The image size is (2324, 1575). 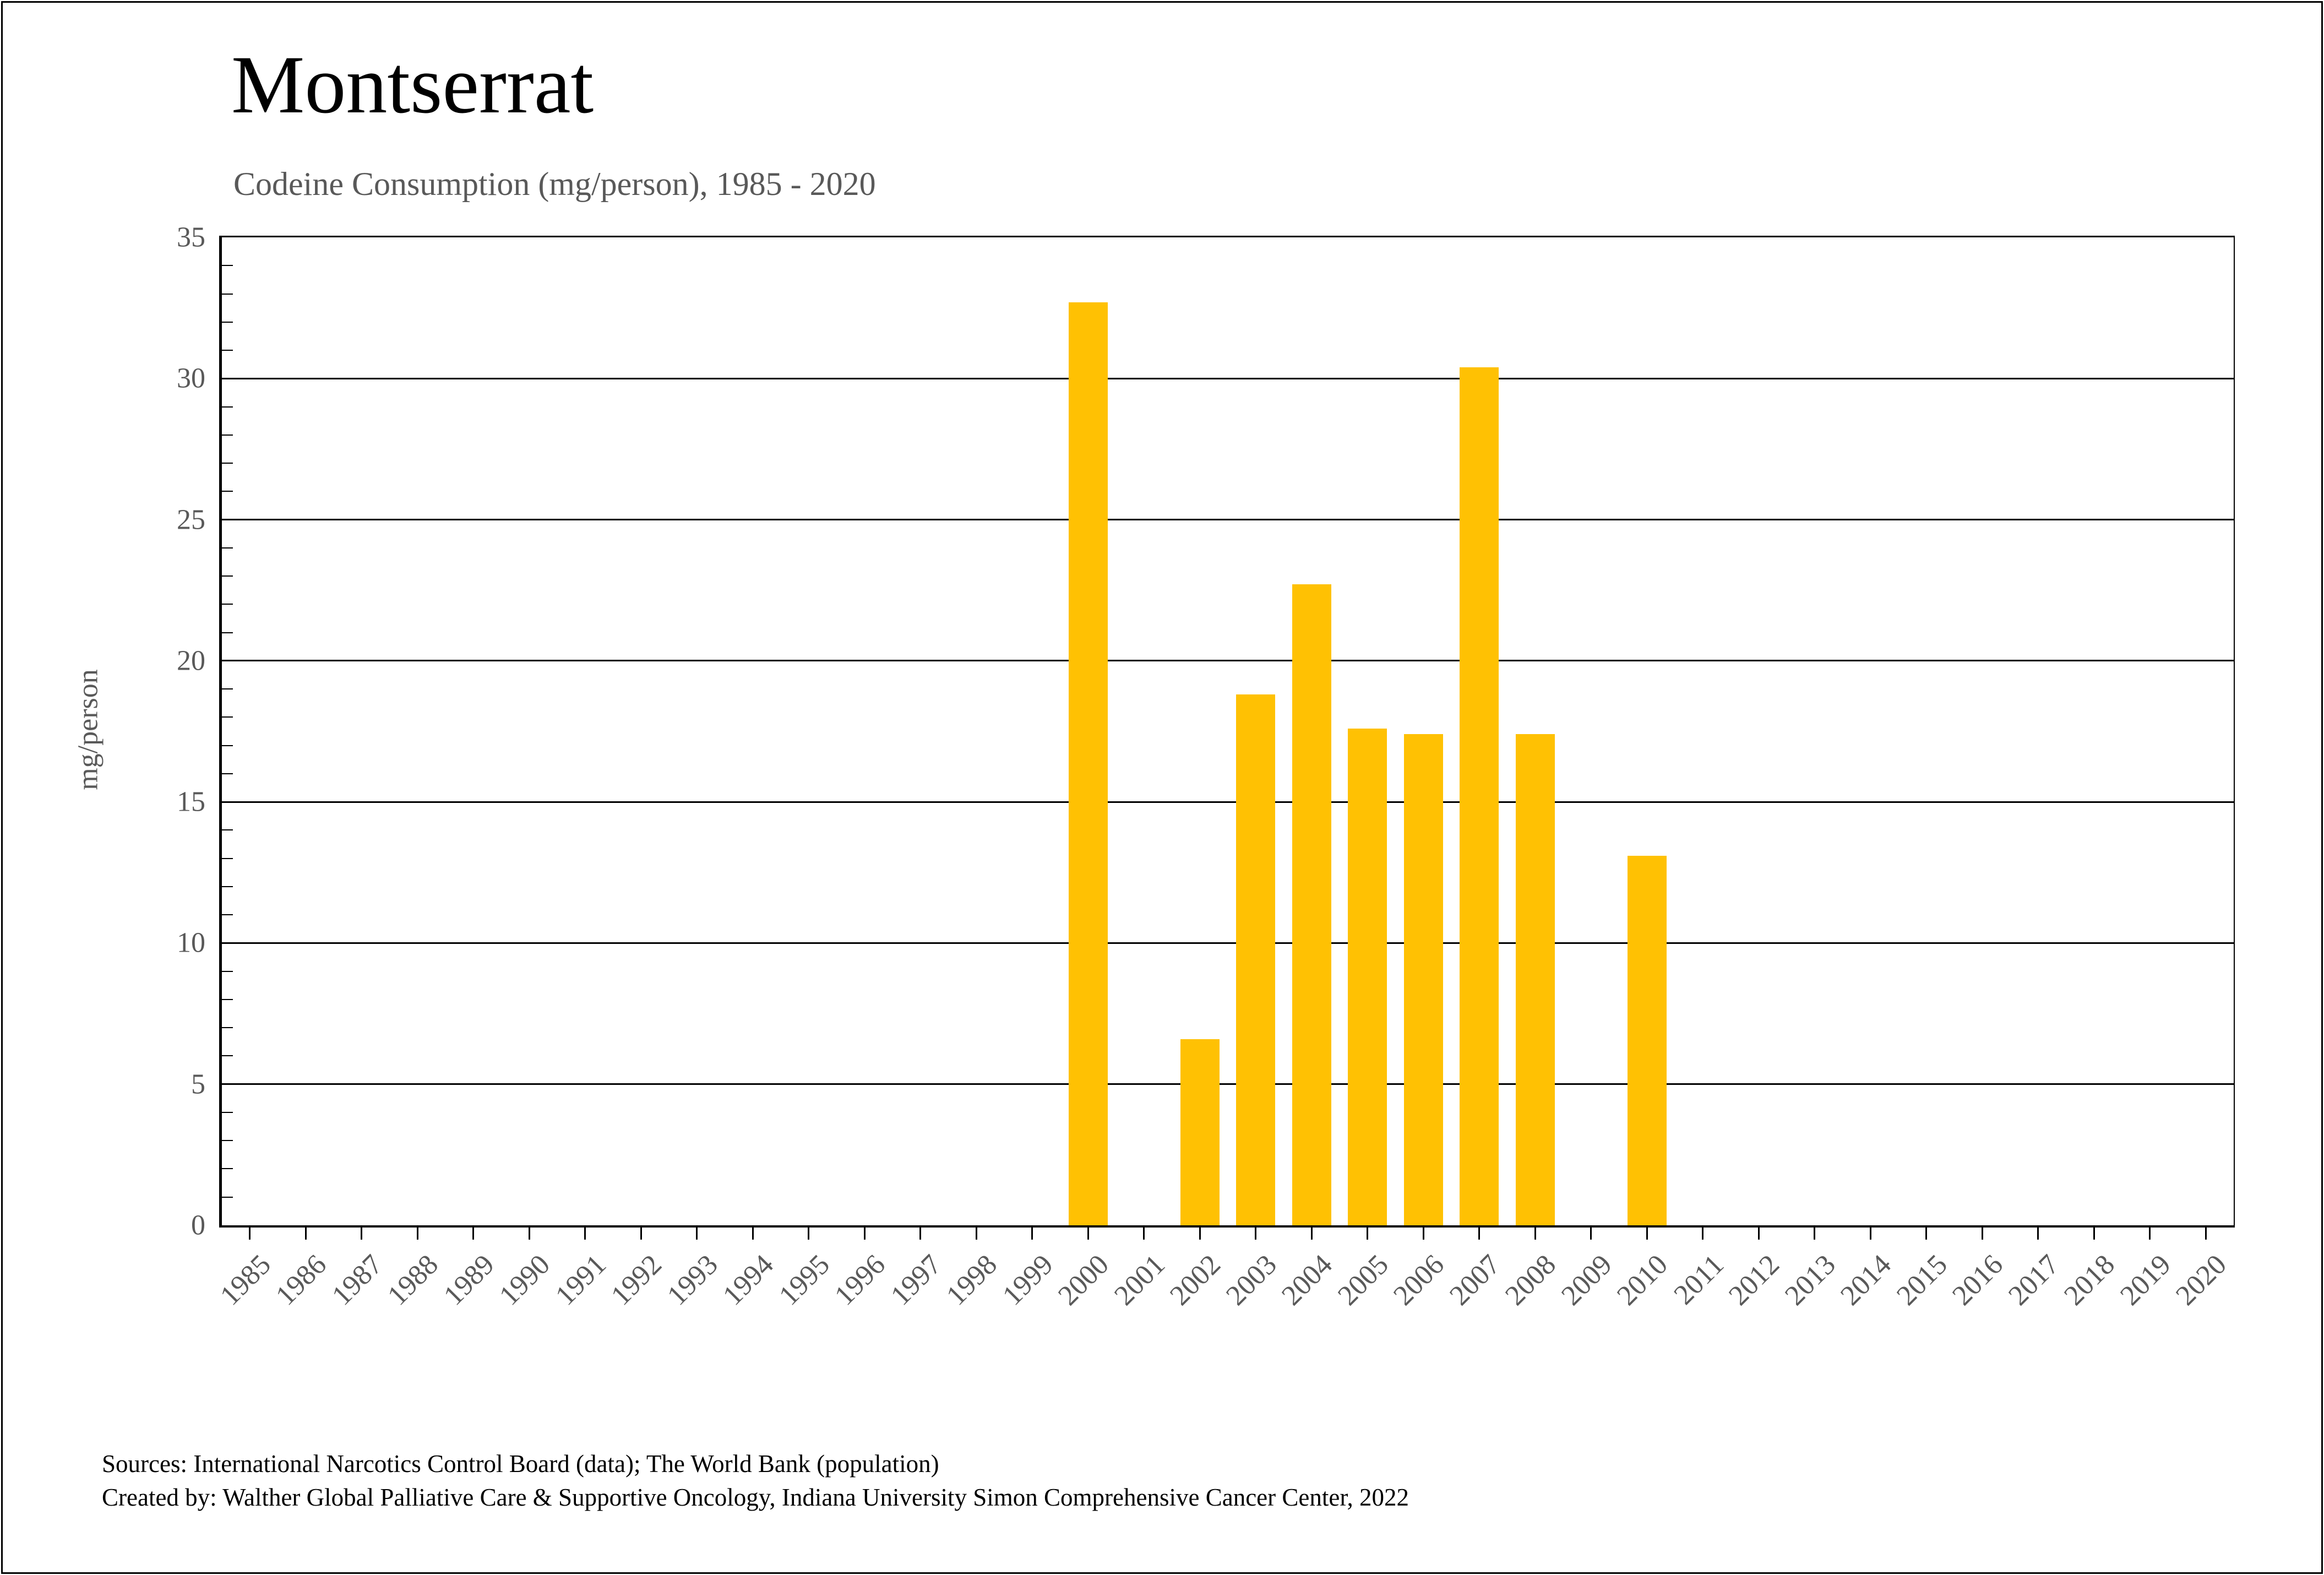 What do you see at coordinates (804, 1280) in the screenshot?
I see `x-tick-label-1995: 1995` at bounding box center [804, 1280].